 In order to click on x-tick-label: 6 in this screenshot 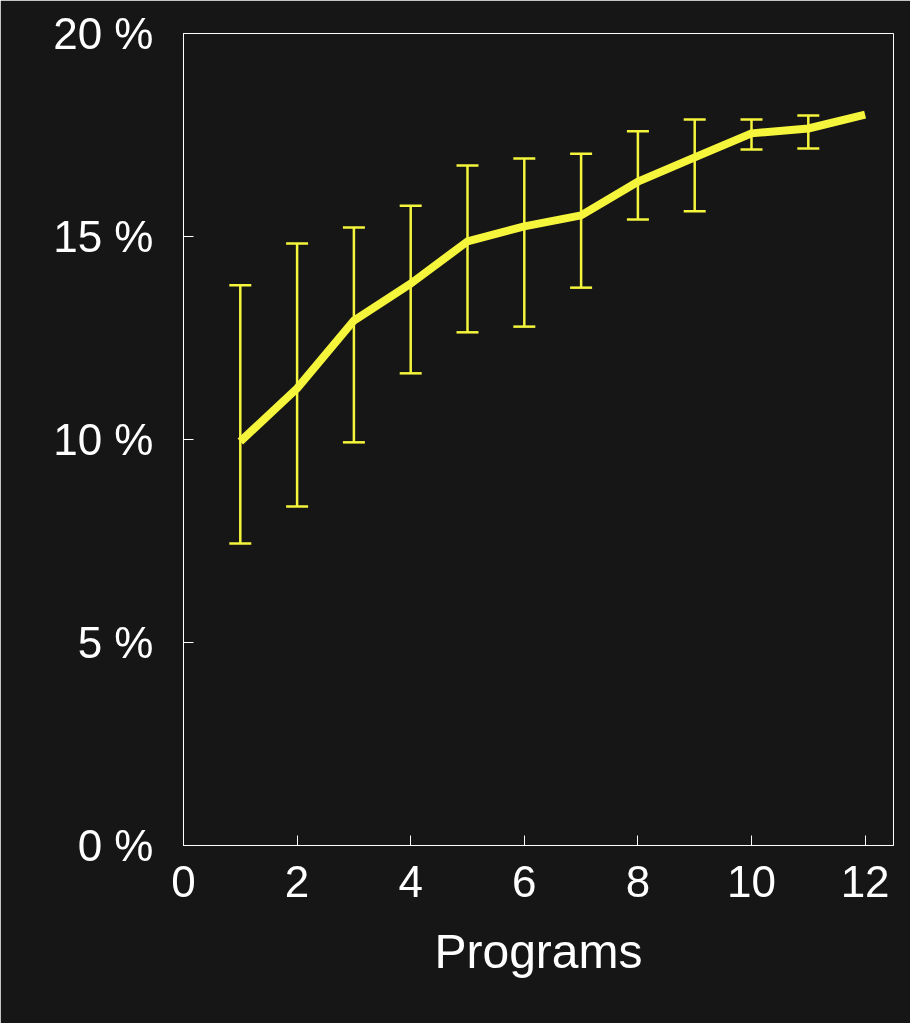, I will do `click(524, 881)`.